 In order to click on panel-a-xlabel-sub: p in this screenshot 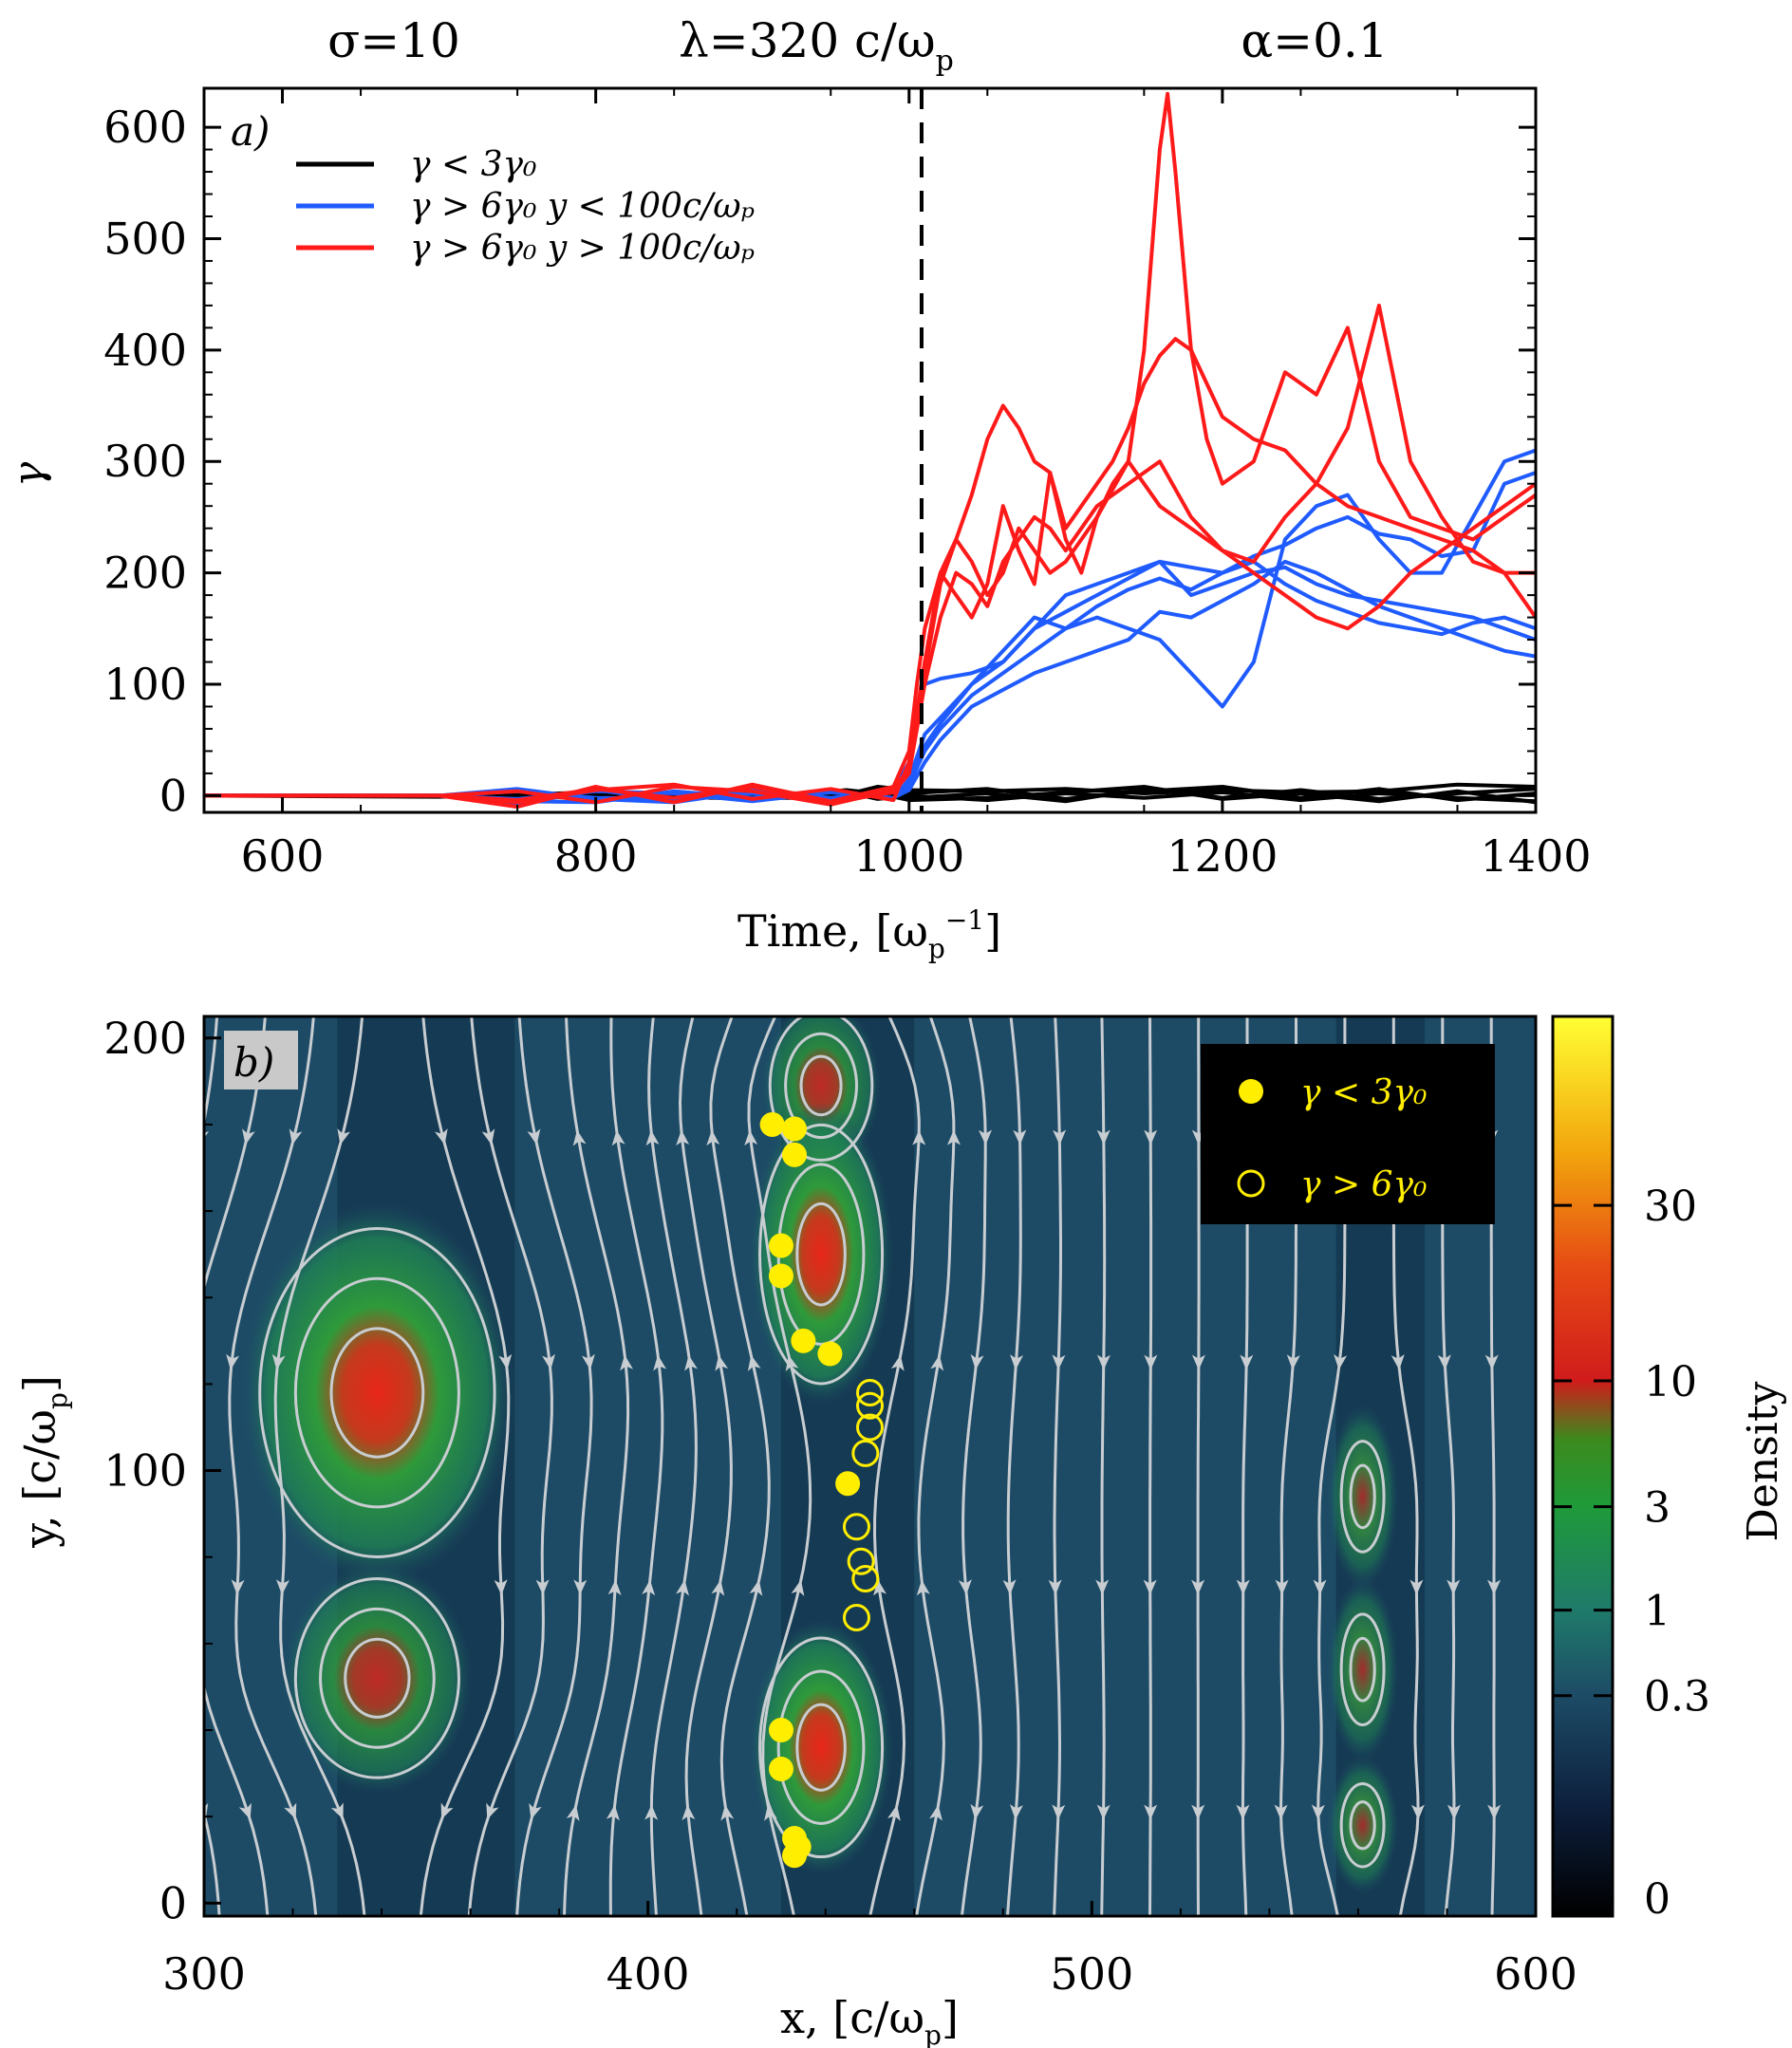, I will do `click(936, 948)`.